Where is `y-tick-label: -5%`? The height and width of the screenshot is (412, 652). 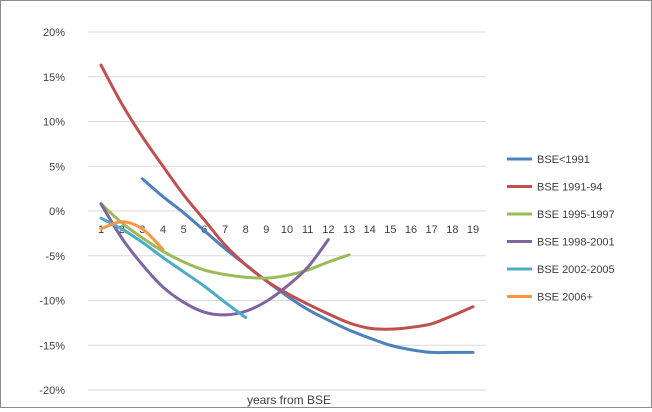 y-tick-label: -5% is located at coordinates (55, 257).